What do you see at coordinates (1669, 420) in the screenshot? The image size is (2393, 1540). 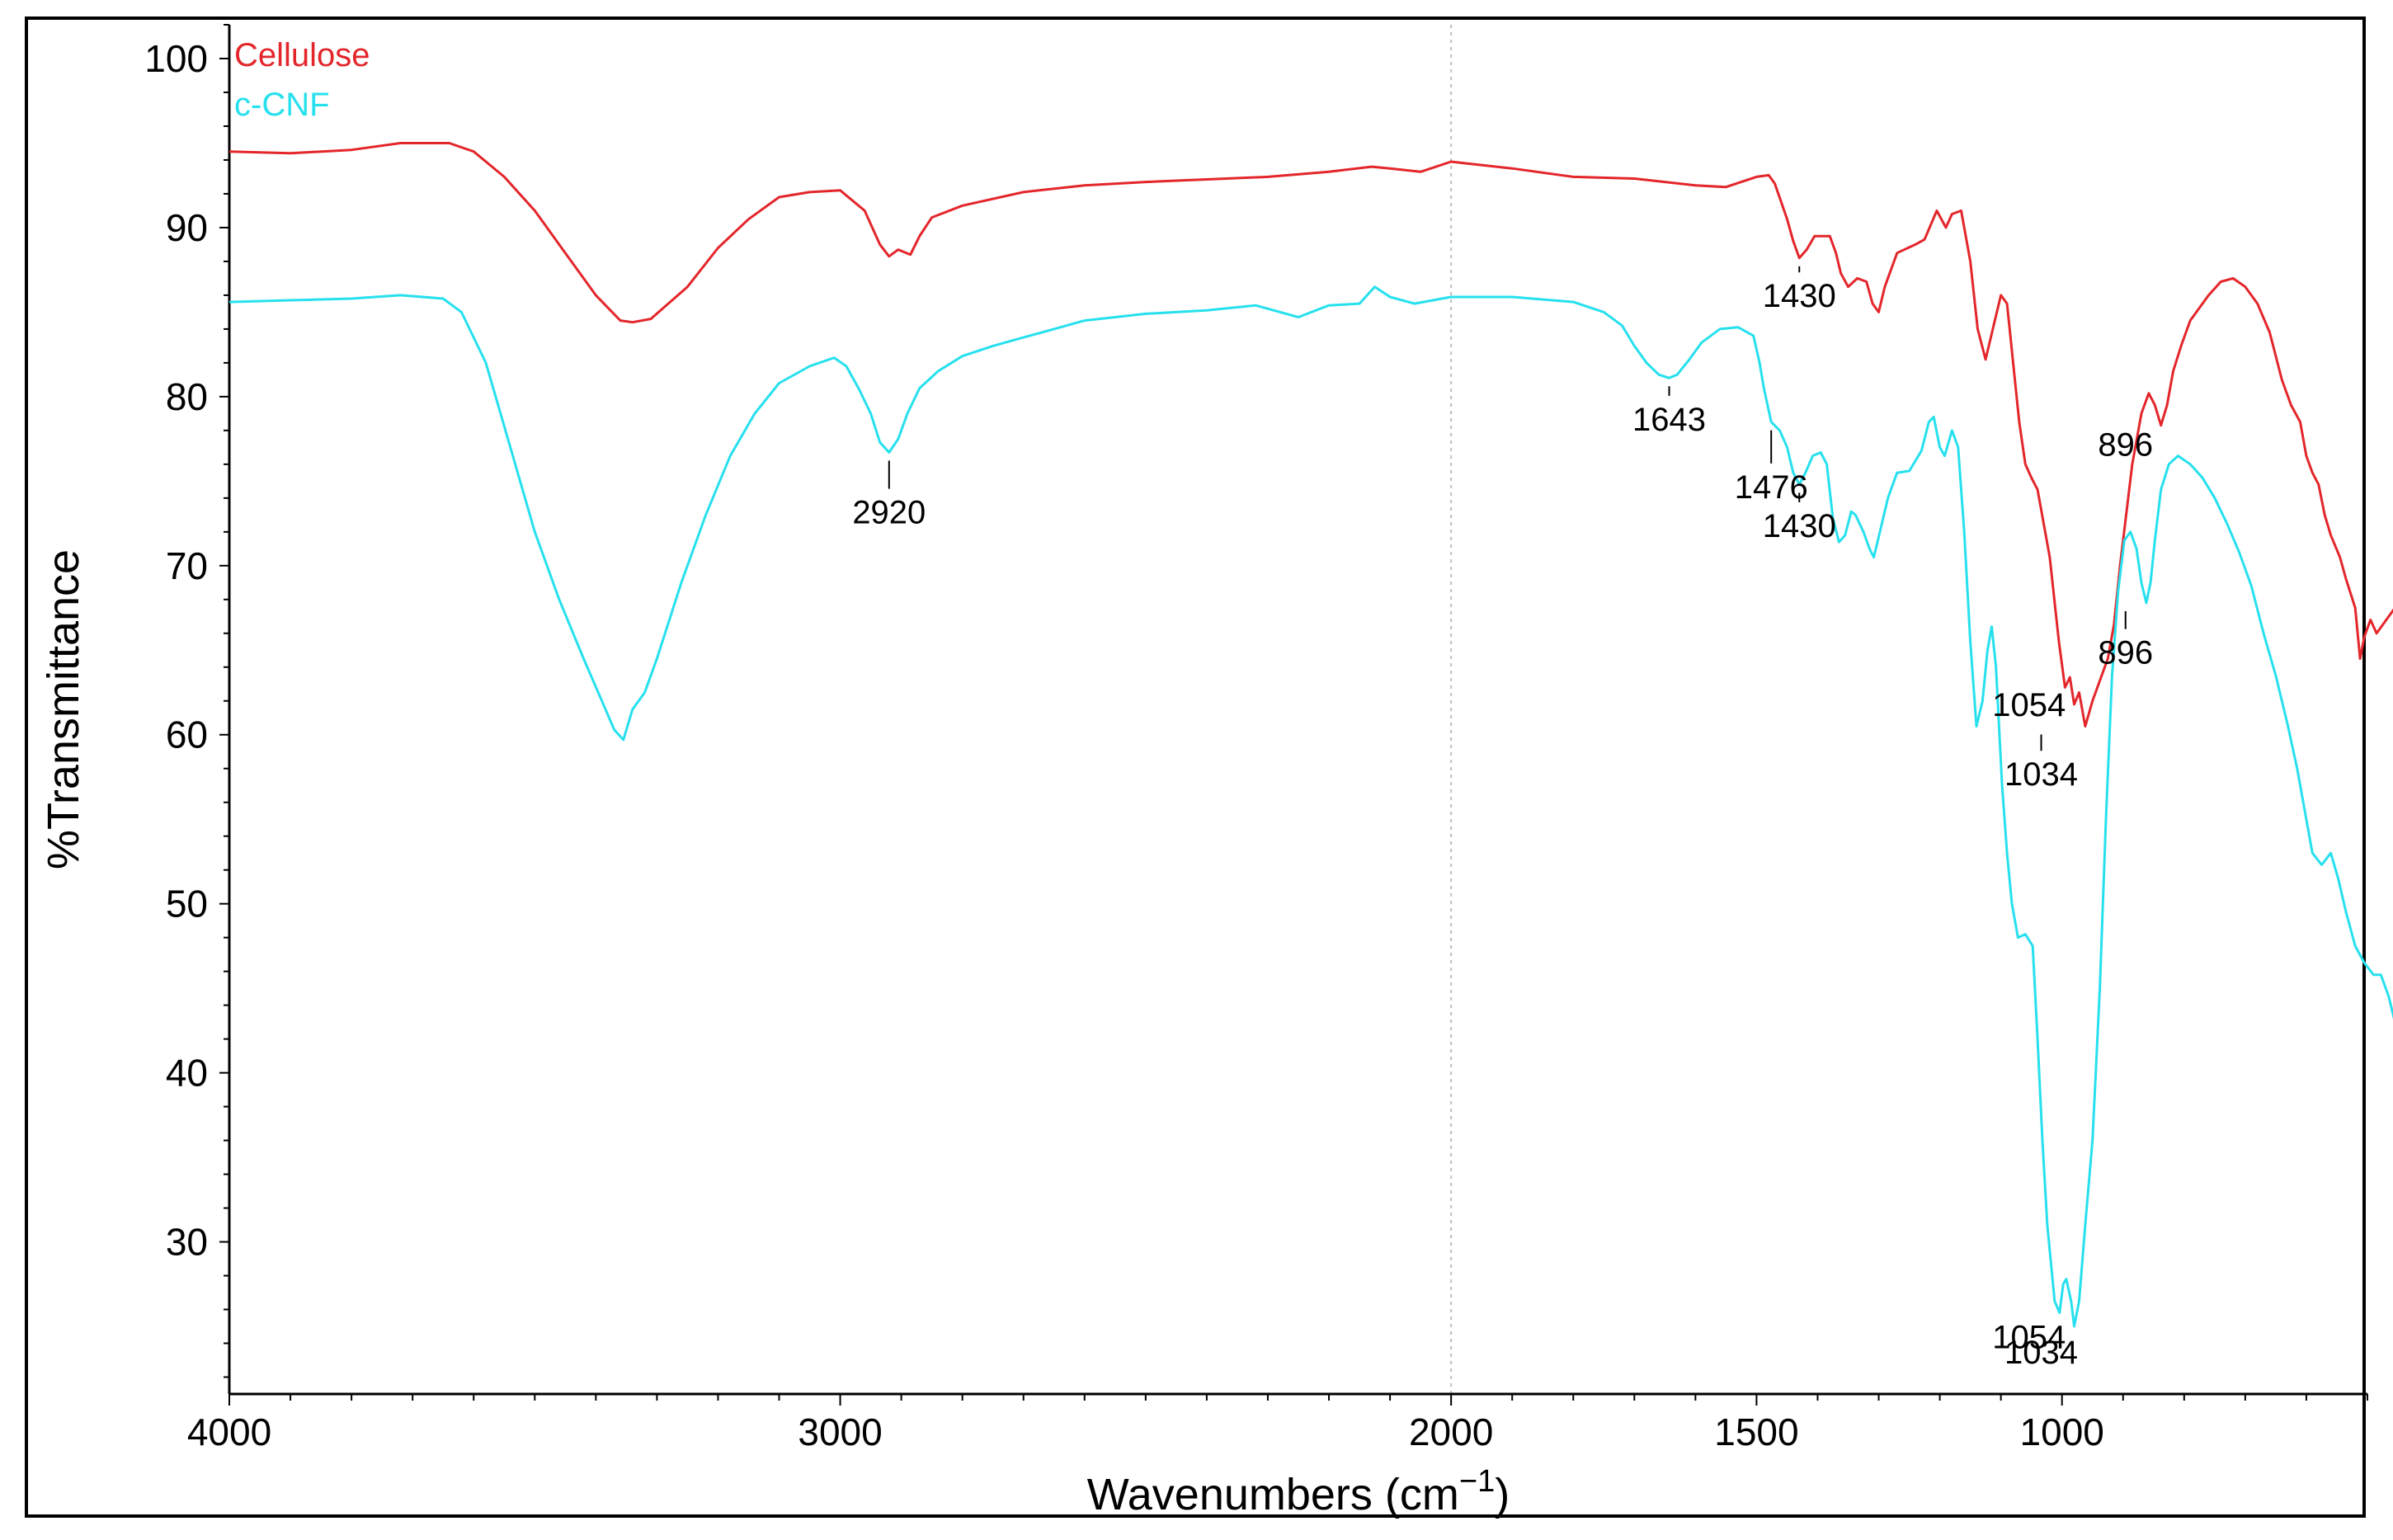 I see `annotation-label: 1643` at bounding box center [1669, 420].